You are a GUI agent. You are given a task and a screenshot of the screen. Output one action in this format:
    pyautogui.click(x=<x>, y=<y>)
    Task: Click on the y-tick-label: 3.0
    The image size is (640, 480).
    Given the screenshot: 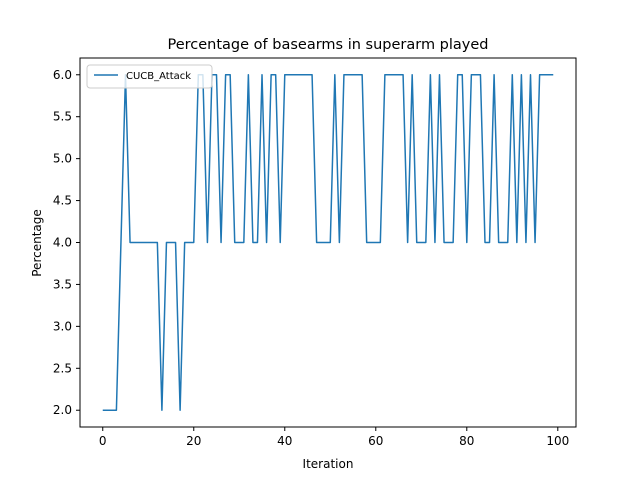 What is the action you would take?
    pyautogui.click(x=62, y=326)
    